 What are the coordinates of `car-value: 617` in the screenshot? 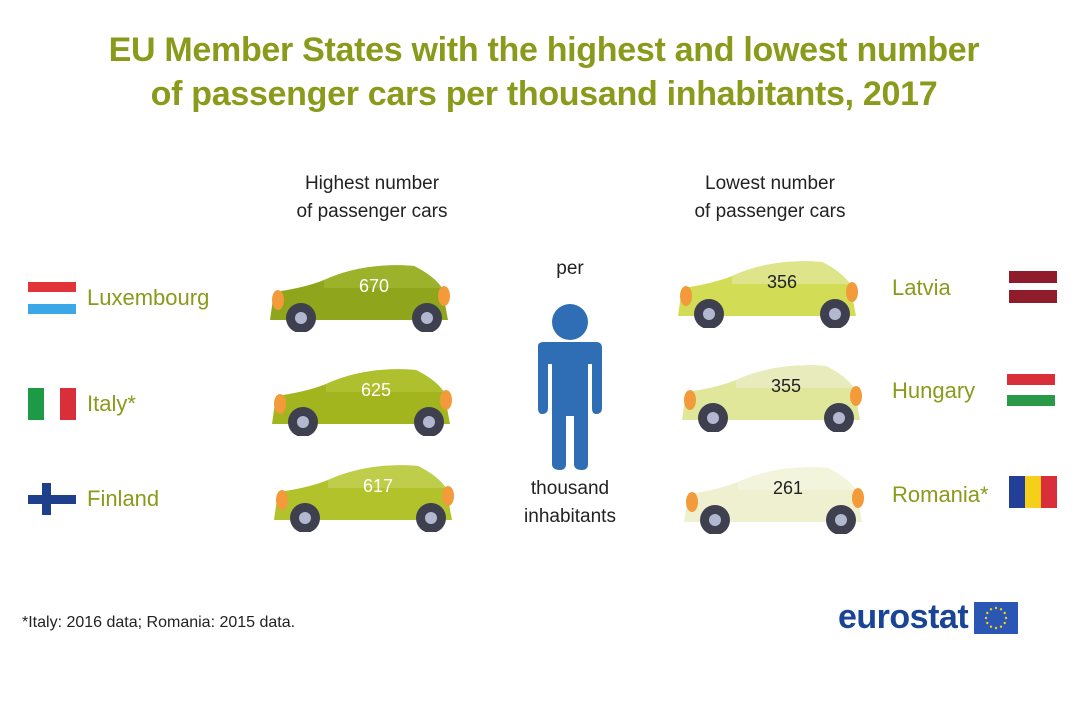 It's located at (378, 486).